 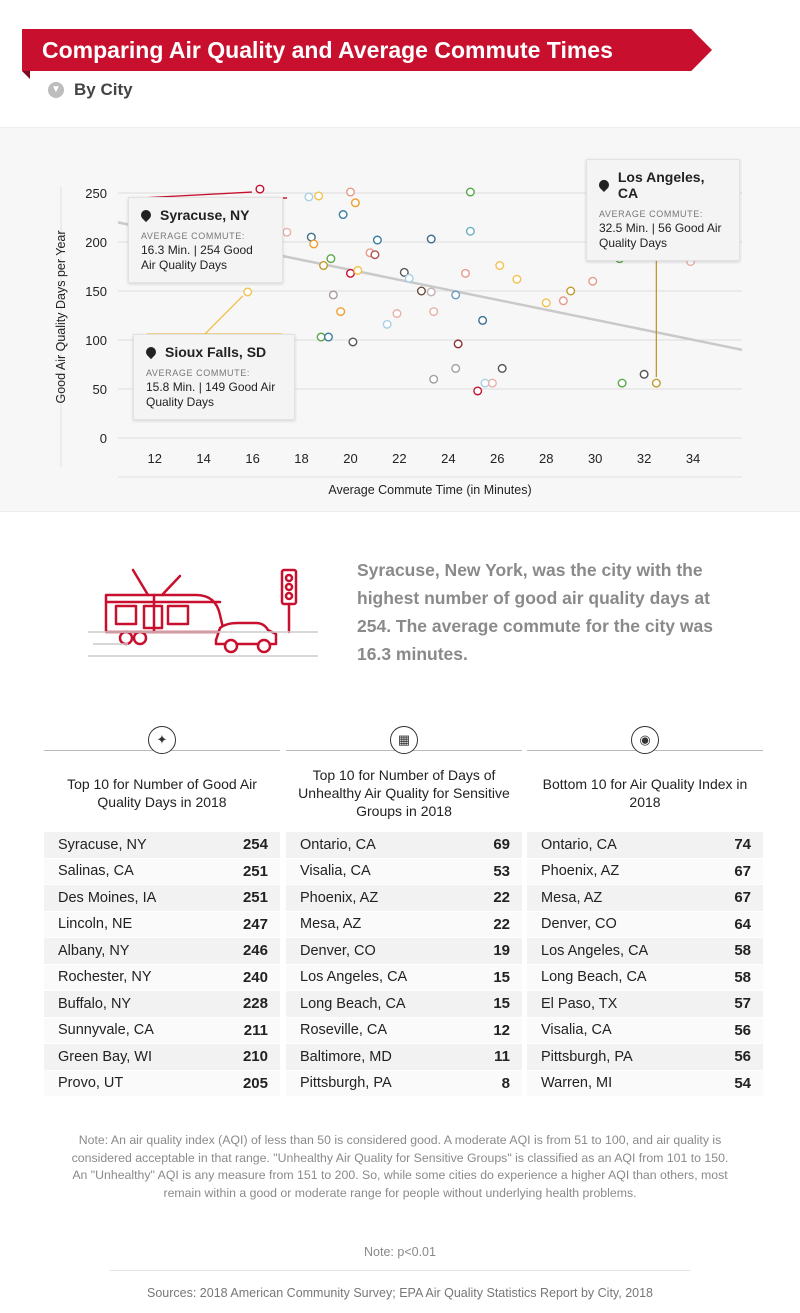 I want to click on table-row: Warren, MI 54, so click(x=645, y=1083).